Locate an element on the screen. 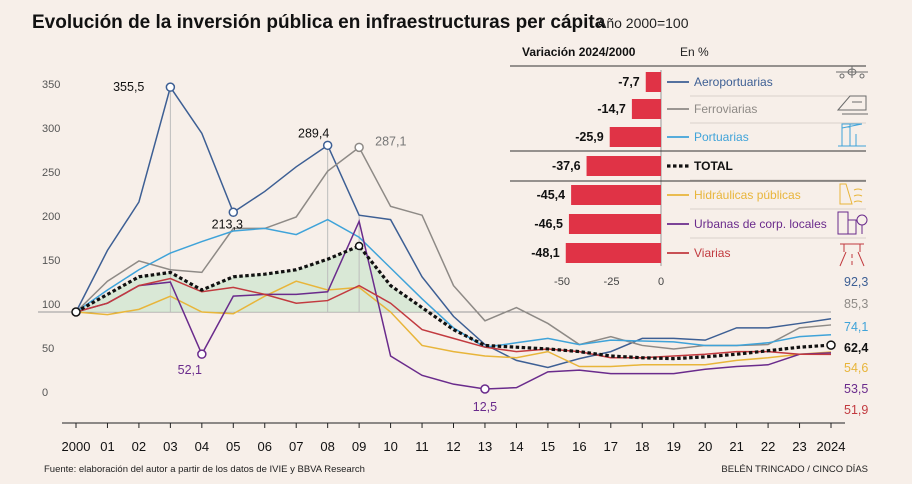  inset-category-label: Urbanas de corp. locales is located at coordinates (760, 224).